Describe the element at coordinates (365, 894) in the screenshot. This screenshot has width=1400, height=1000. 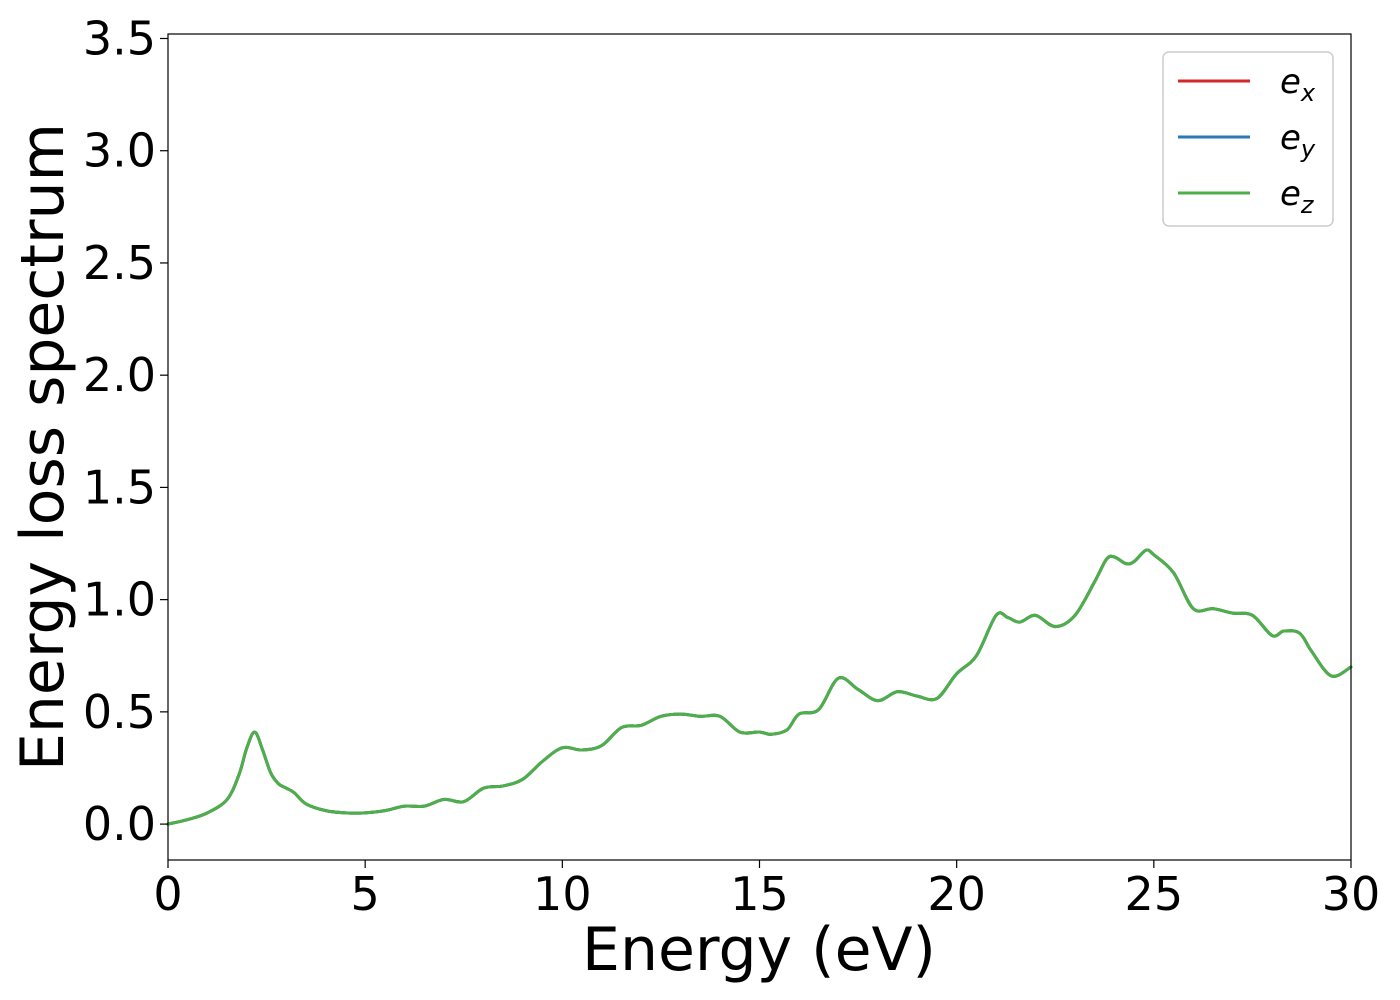
I see `x-tick-label: 5` at that location.